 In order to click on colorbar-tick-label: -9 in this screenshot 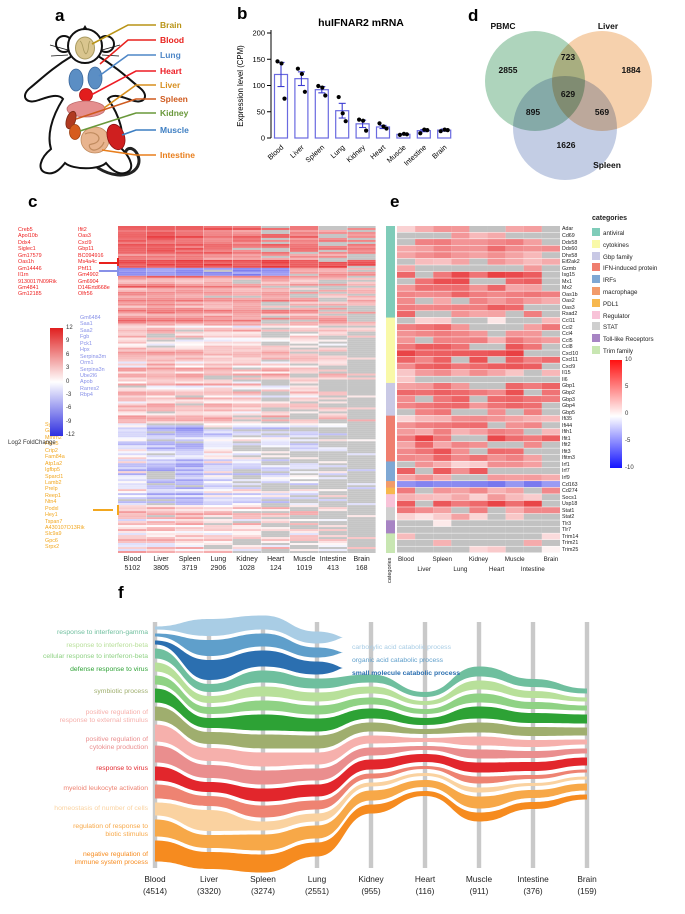, I will do `click(69, 421)`.